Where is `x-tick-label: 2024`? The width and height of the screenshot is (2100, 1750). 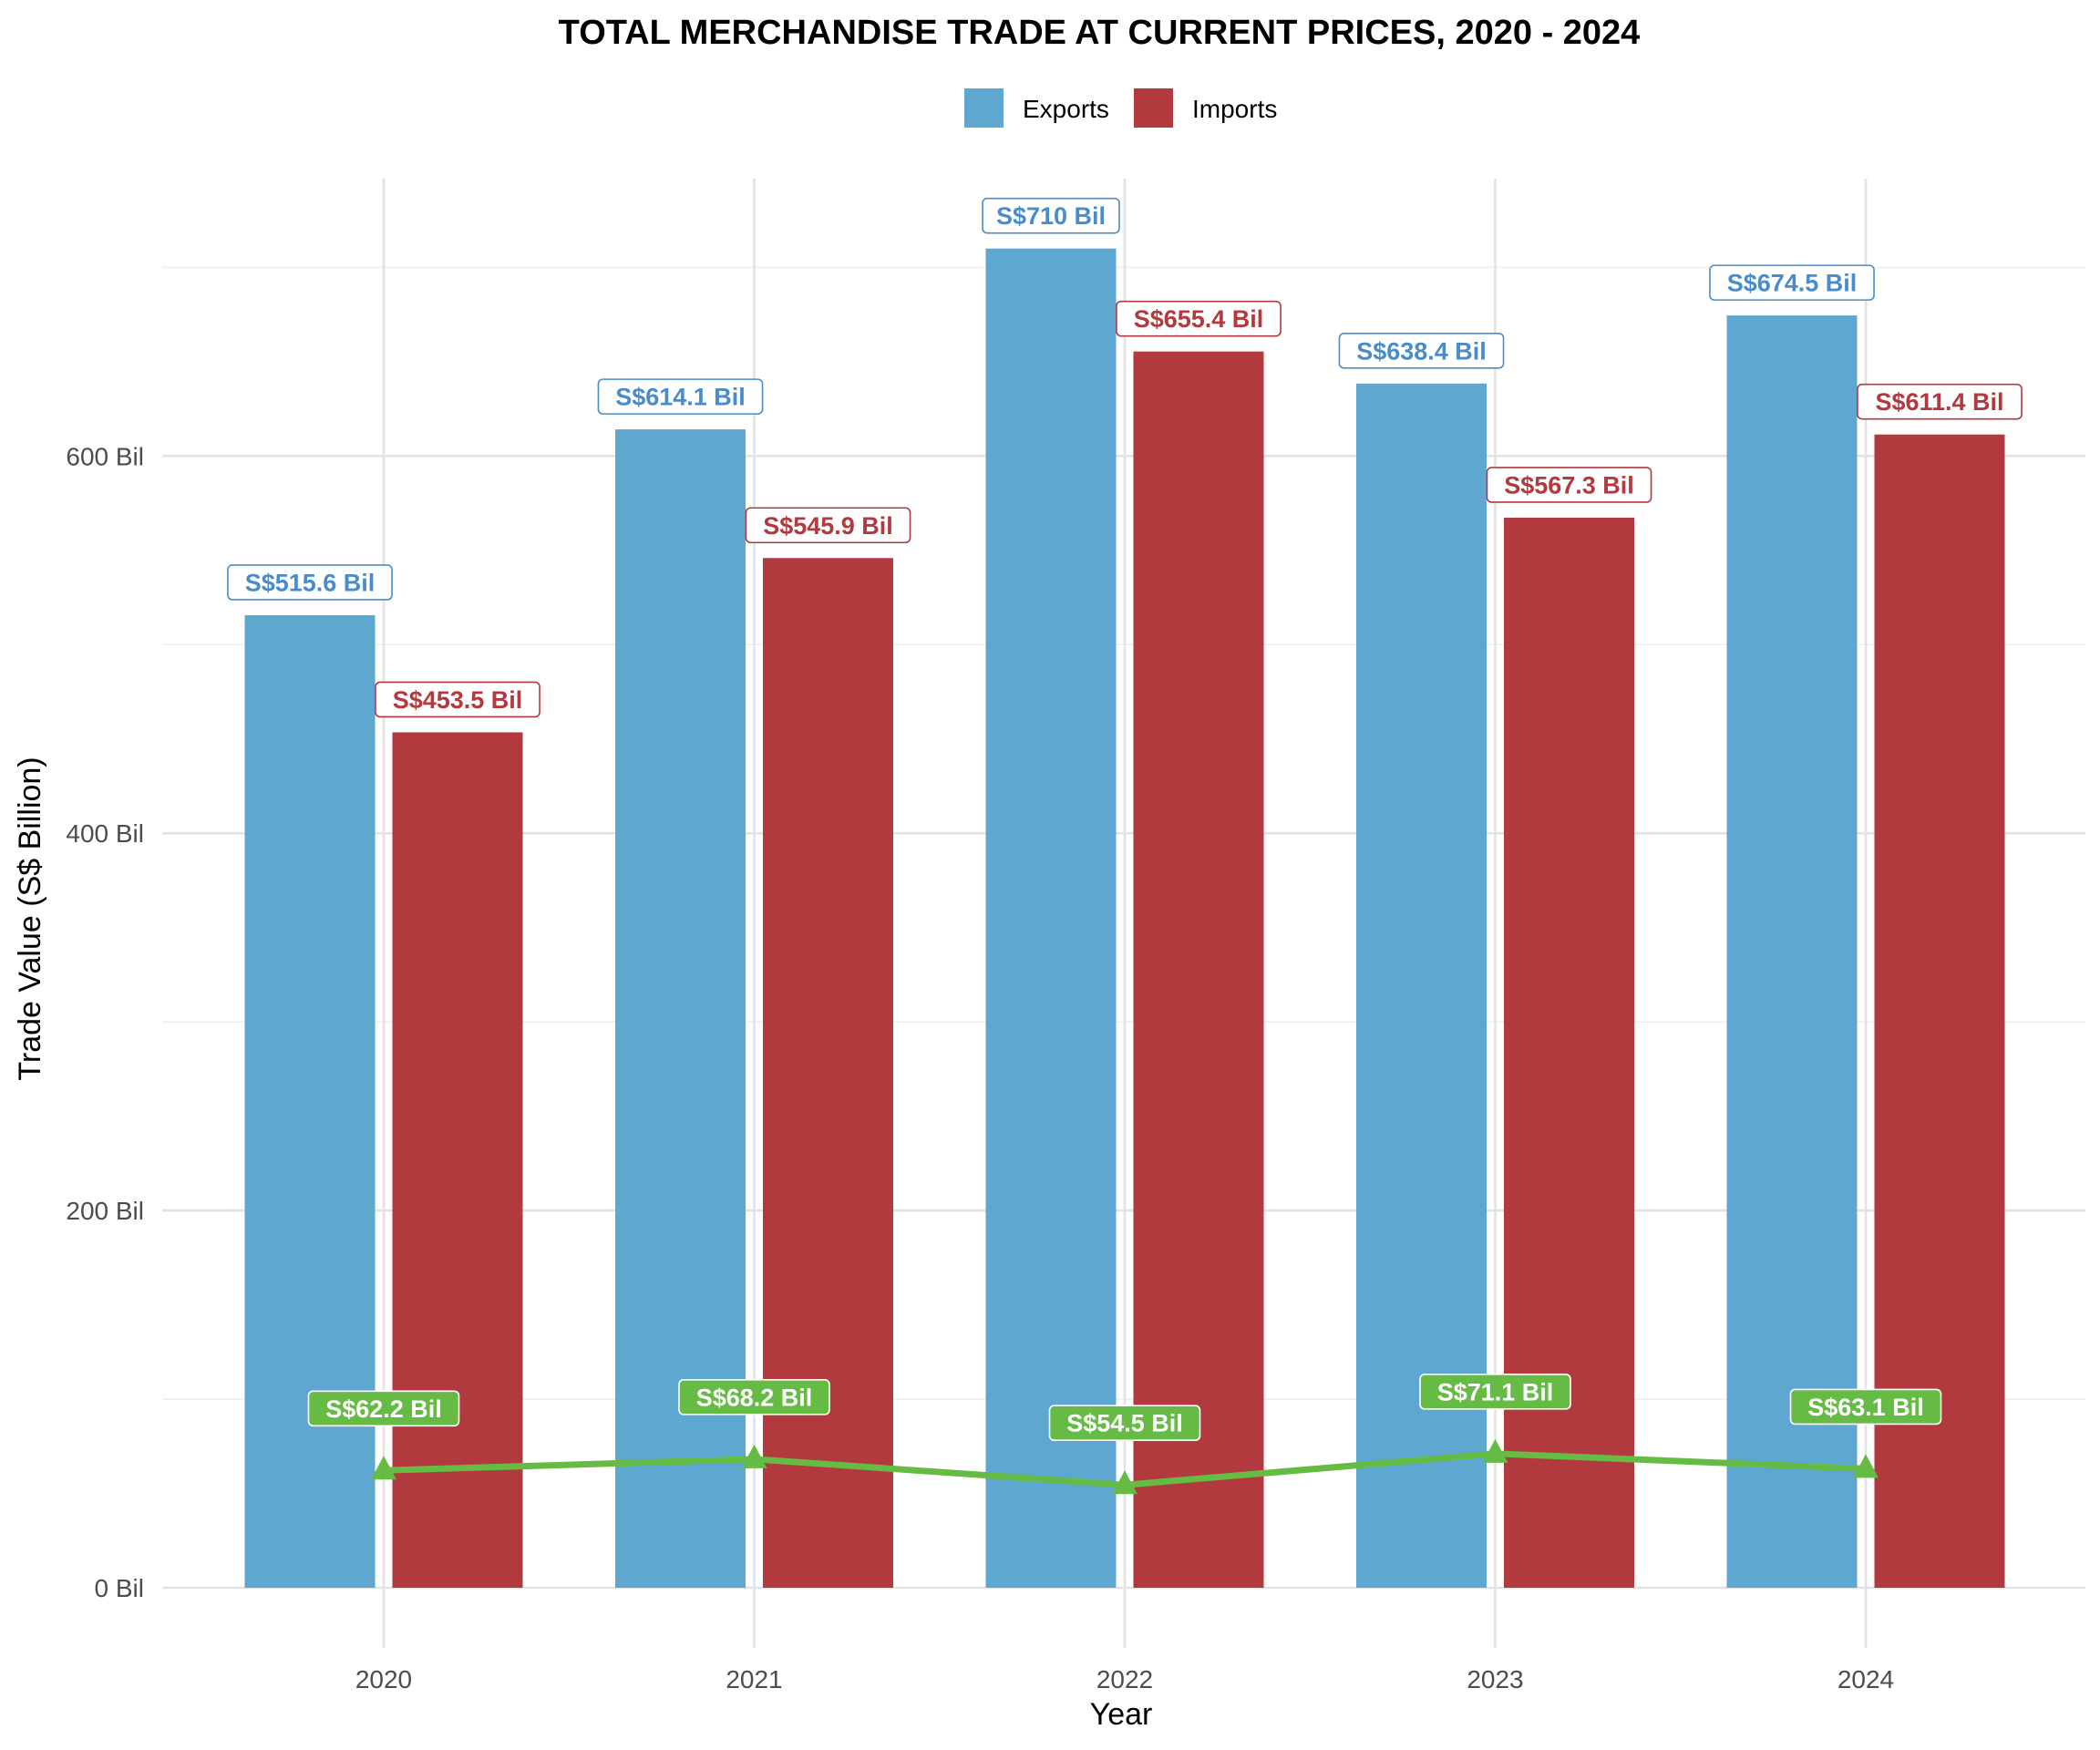
x-tick-label: 2024 is located at coordinates (1866, 1679).